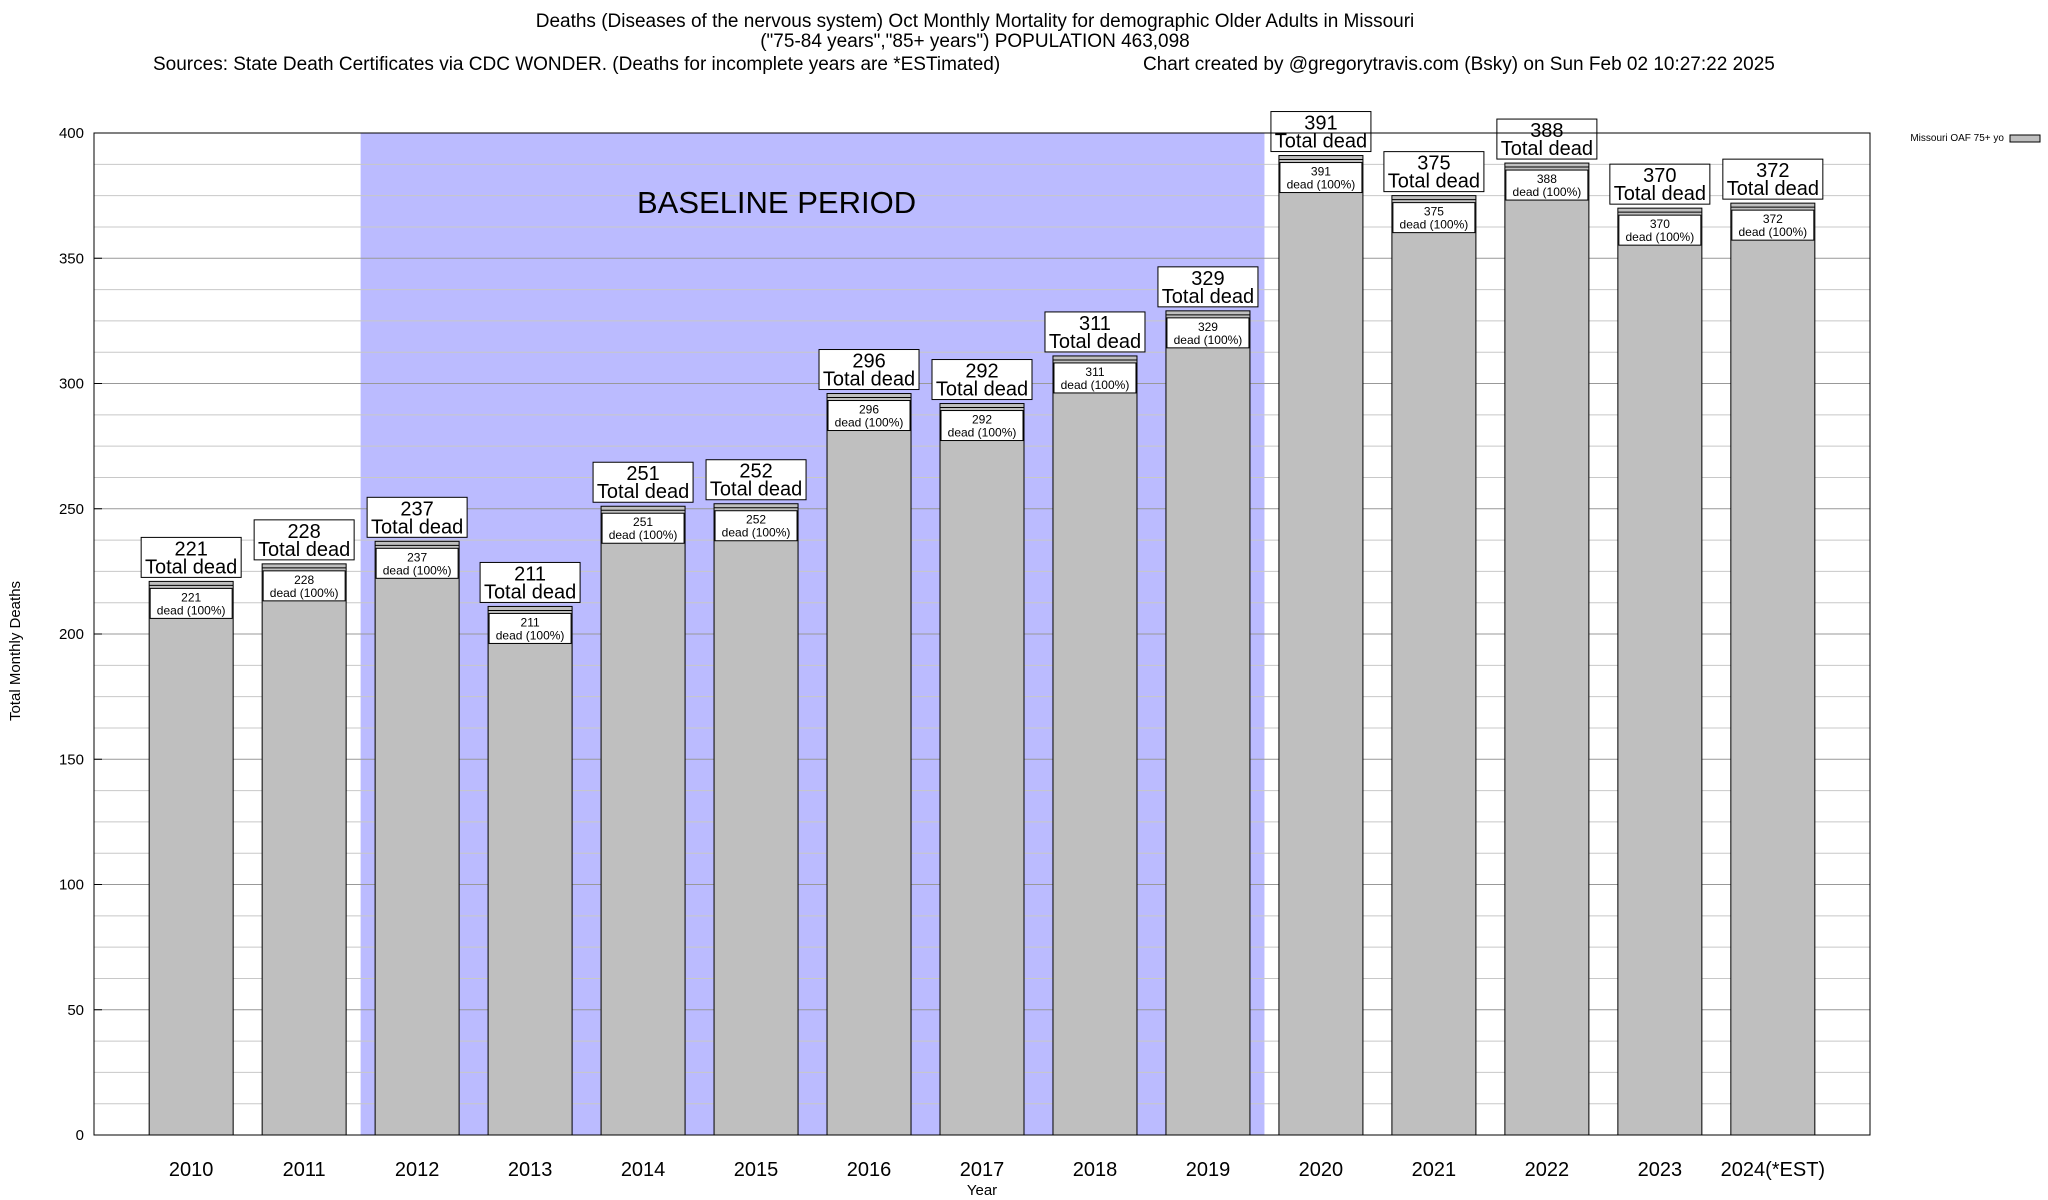 This screenshot has width=2048, height=1200. I want to click on top-value-label: 211, so click(530, 574).